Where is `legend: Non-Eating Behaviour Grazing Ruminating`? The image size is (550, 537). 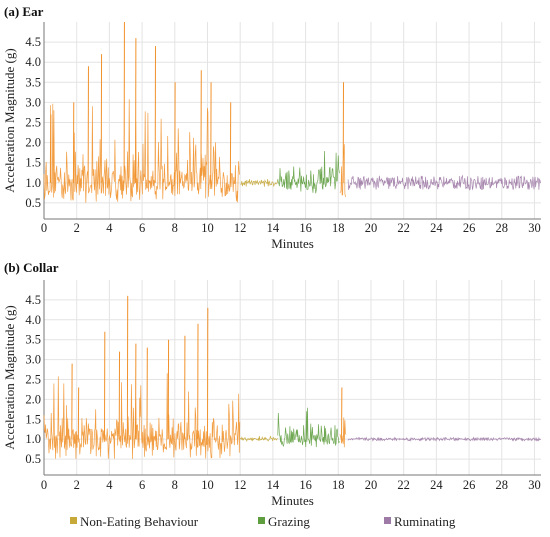 legend: Non-Eating Behaviour Grazing Ruminating is located at coordinates (263, 521).